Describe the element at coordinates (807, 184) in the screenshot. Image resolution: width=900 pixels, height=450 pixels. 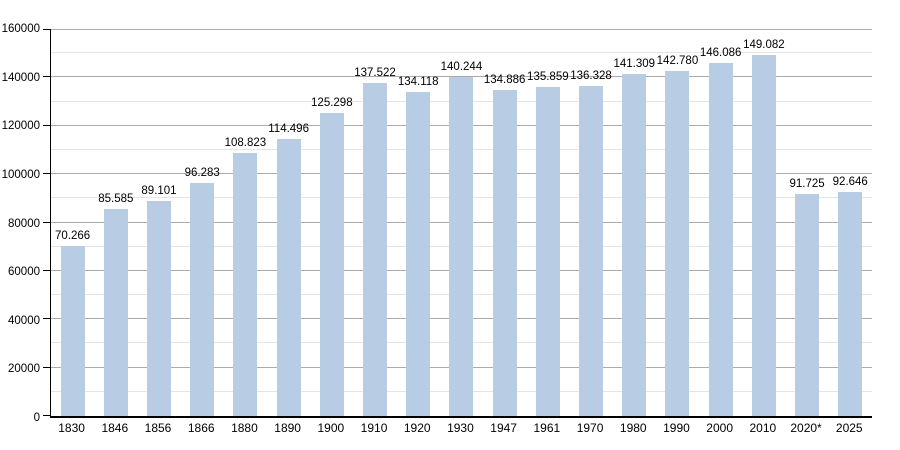
I see `bar-value-label: 91.725` at that location.